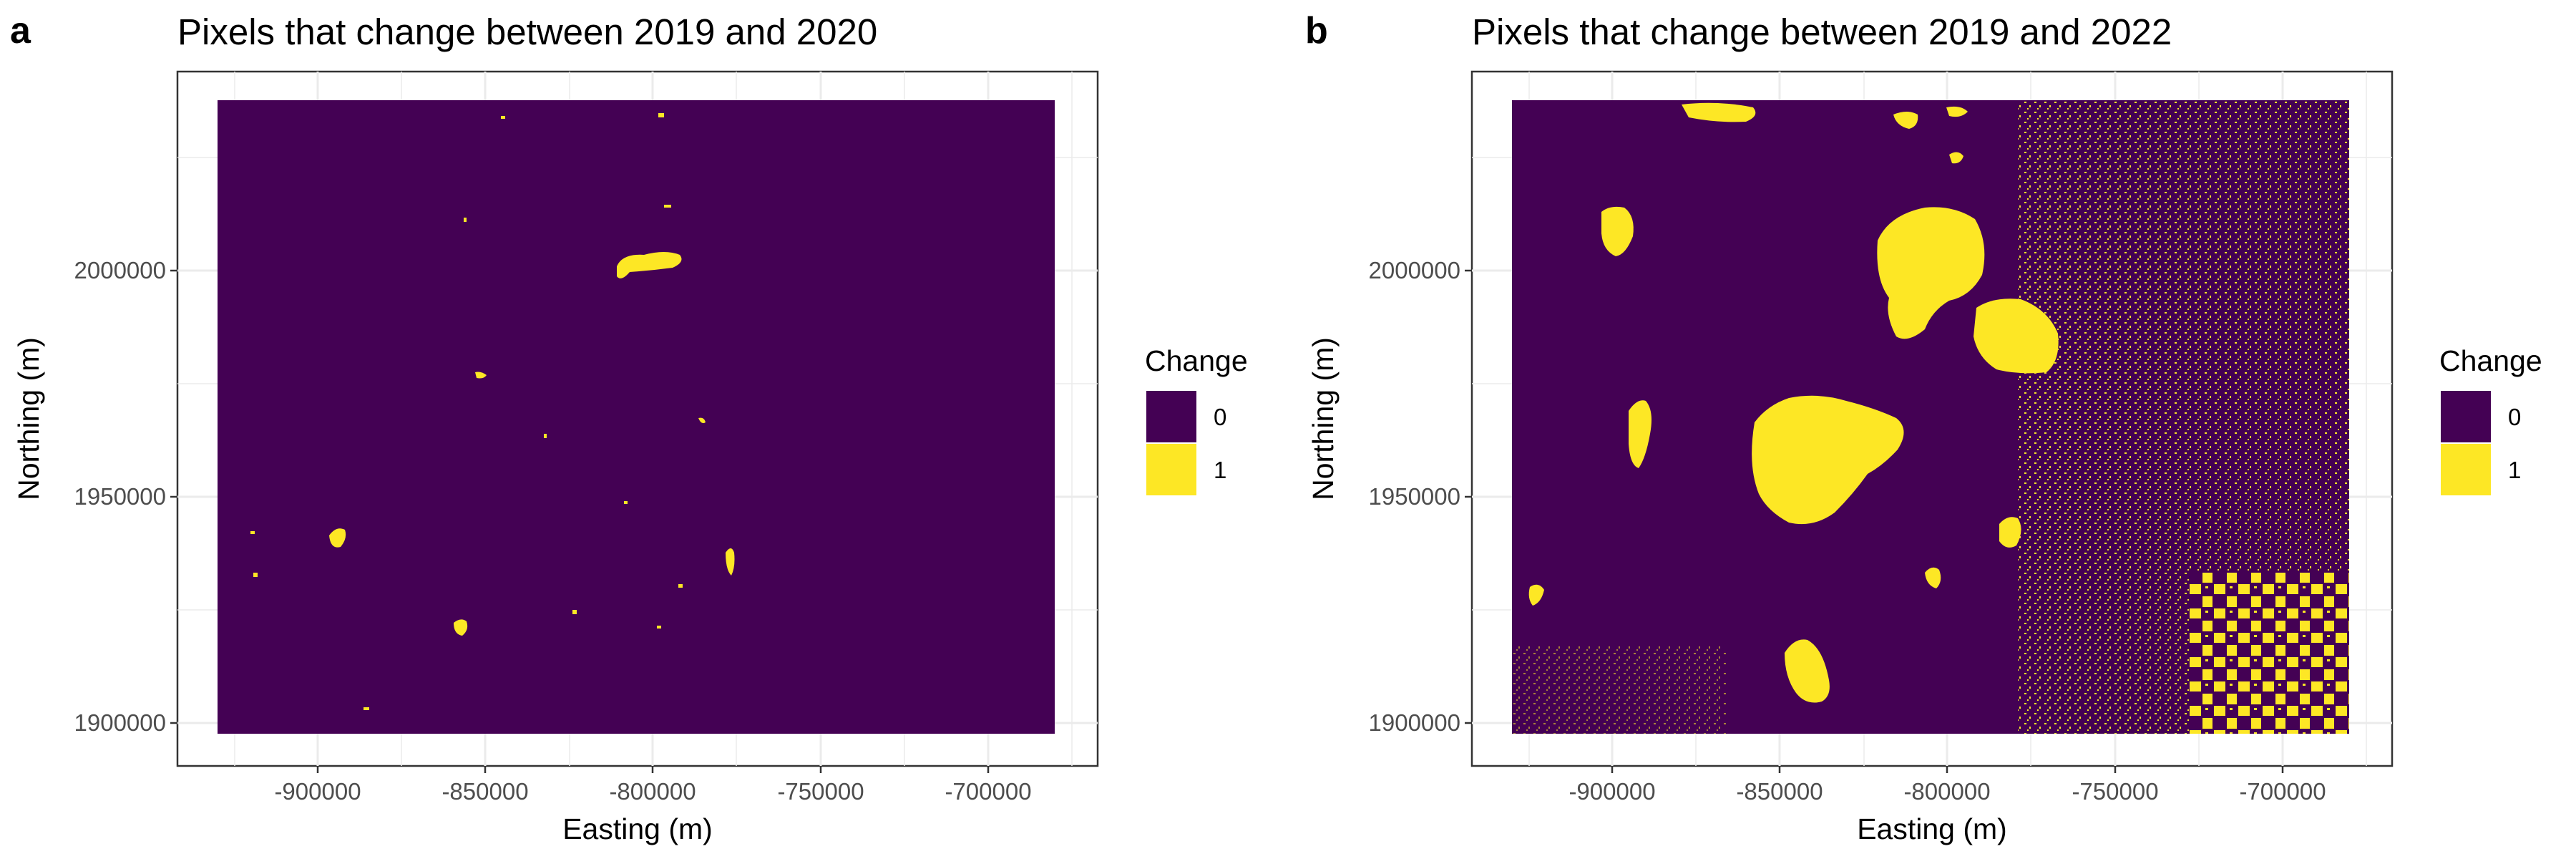 This screenshot has width=2576, height=859. What do you see at coordinates (492, 411) in the screenshot?
I see `change-regions` at bounding box center [492, 411].